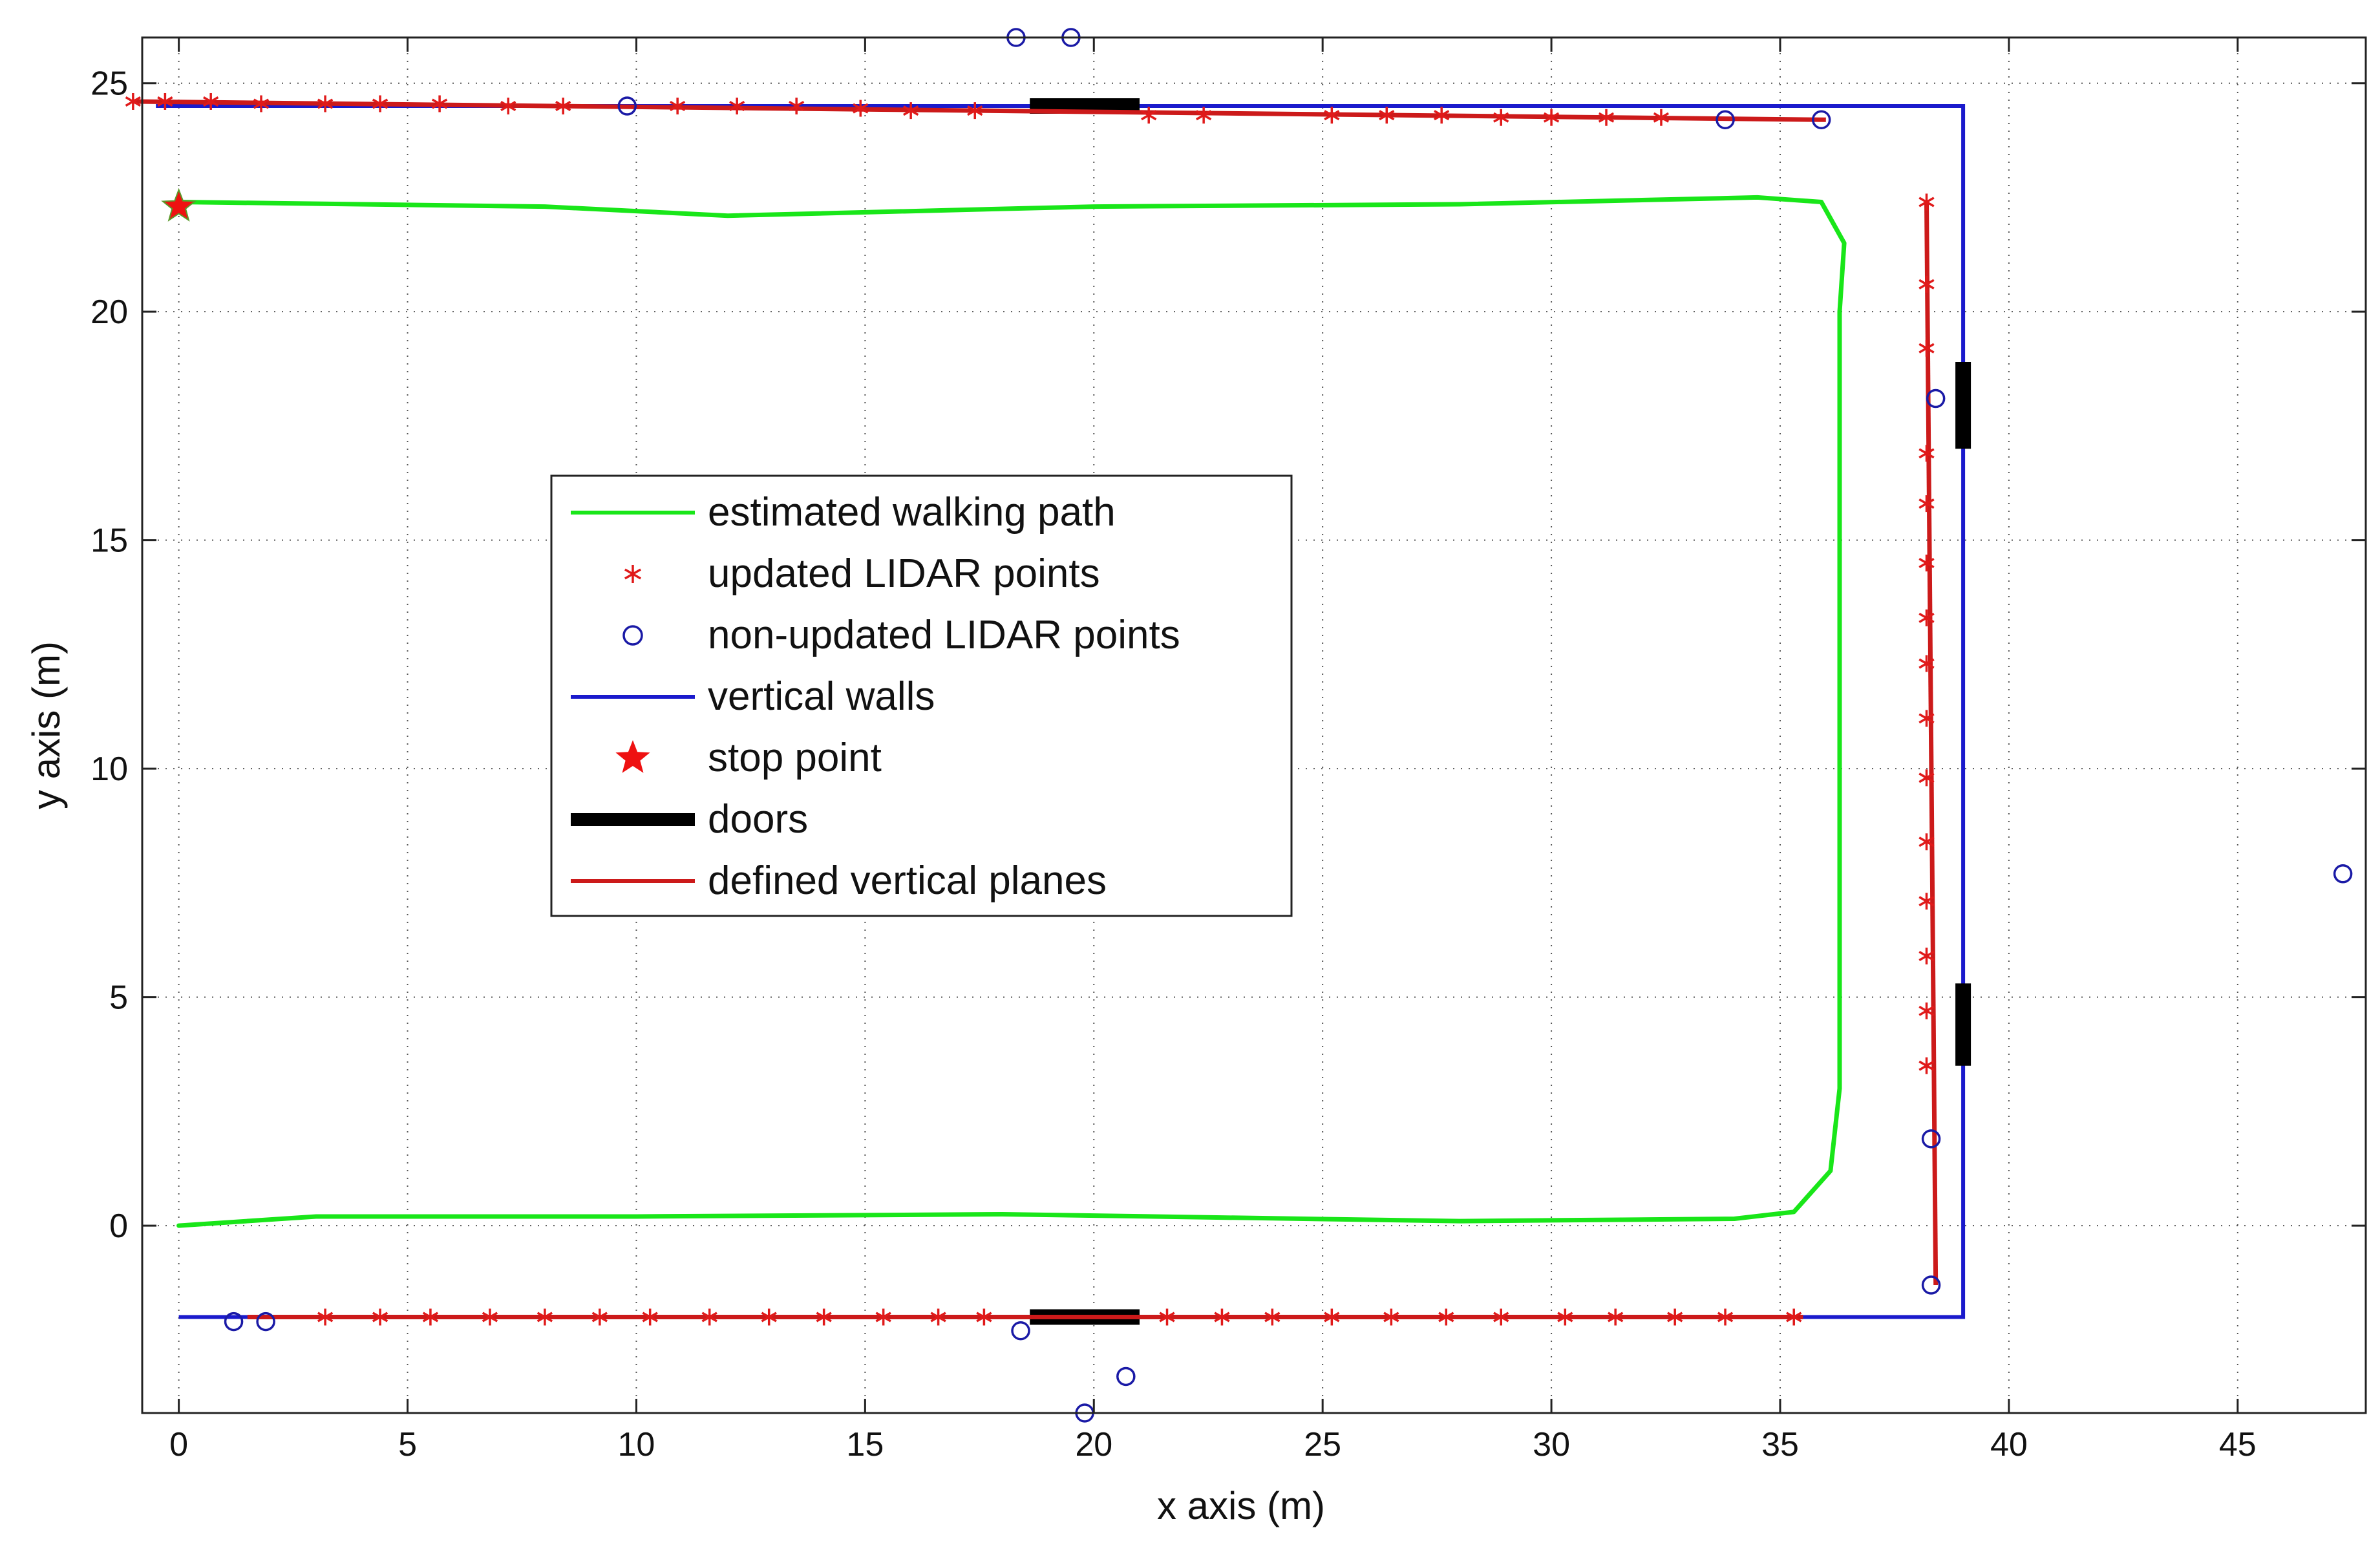  I want to click on stop-point-marker, so click(179, 205).